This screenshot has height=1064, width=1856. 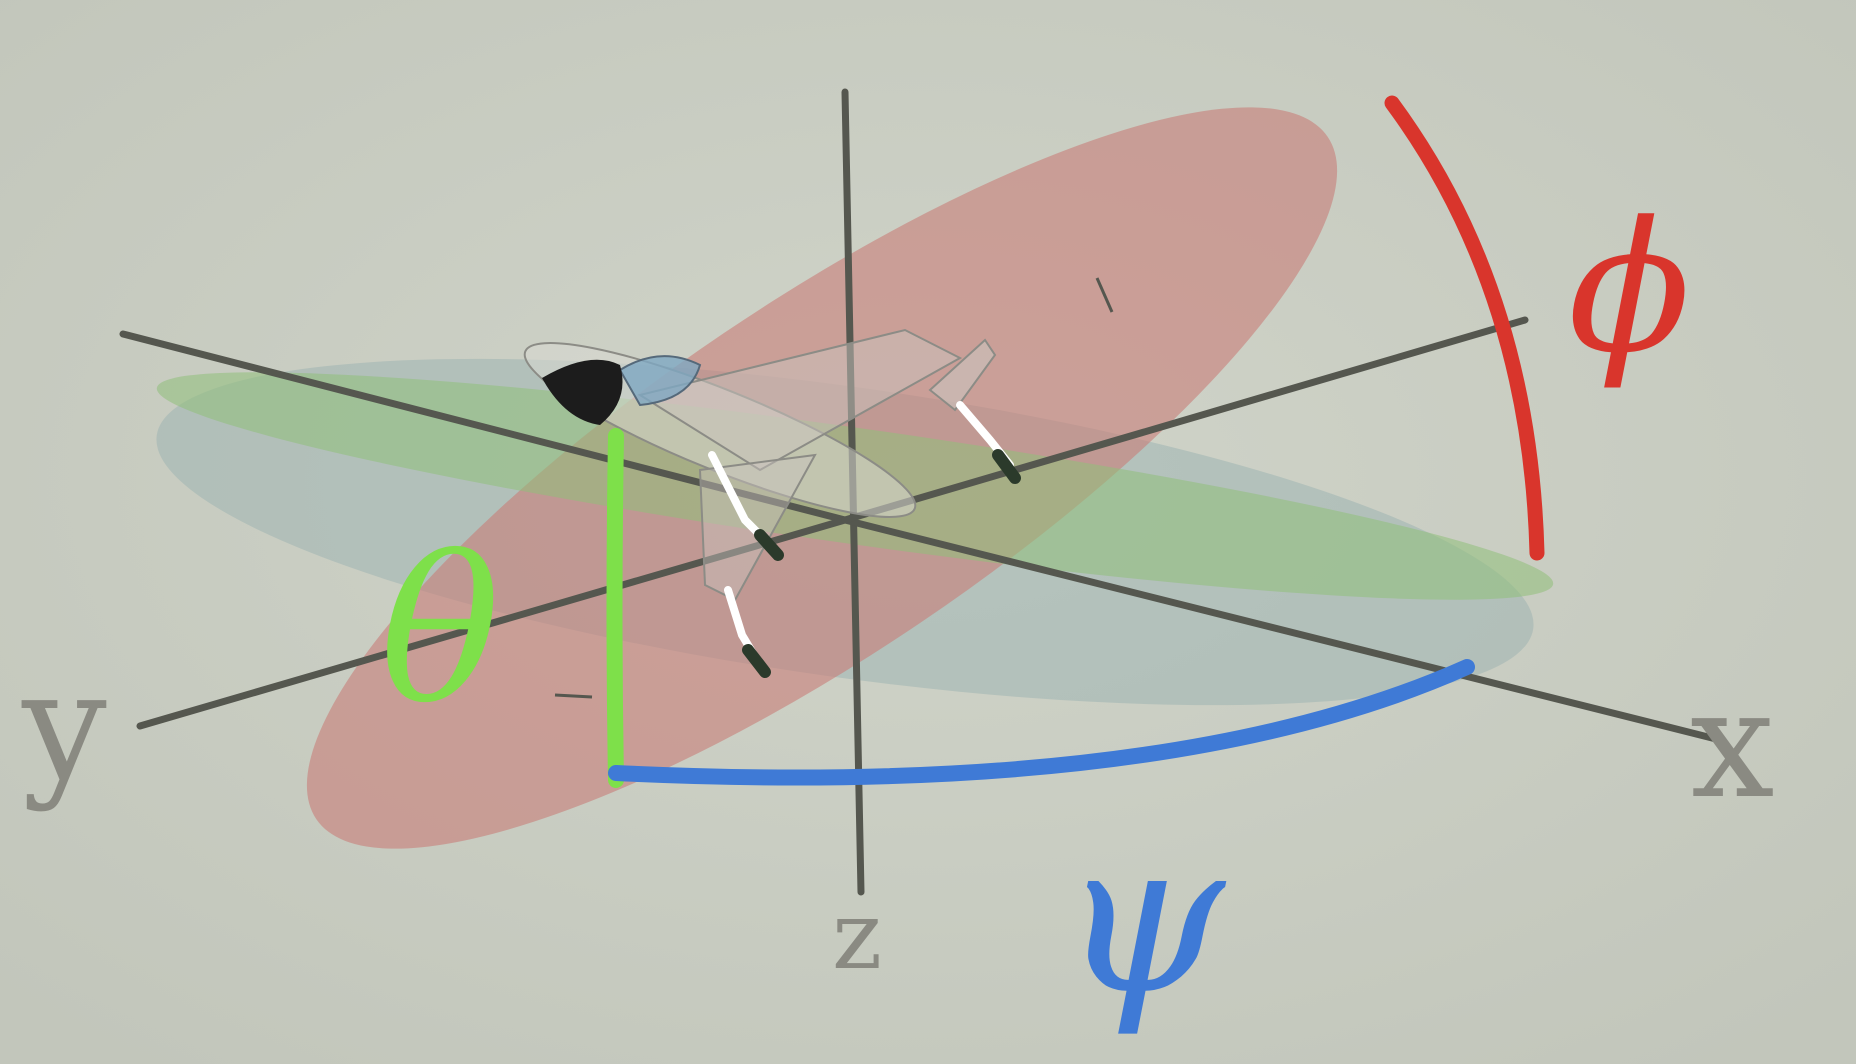 I want to click on jet-aircraft-icon, so click(x=772, y=503).